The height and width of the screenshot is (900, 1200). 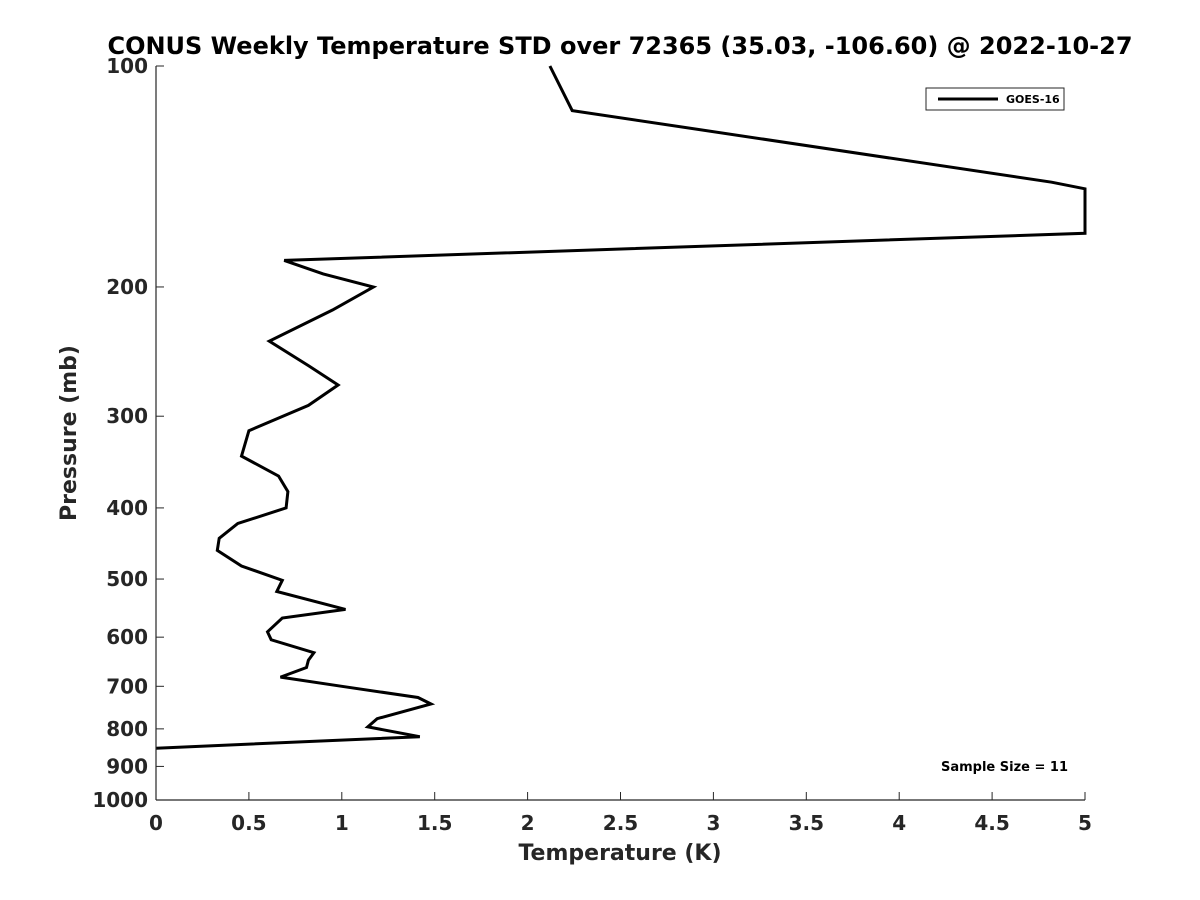 I want to click on y-axis-label: Pressure (mb), so click(x=69, y=433).